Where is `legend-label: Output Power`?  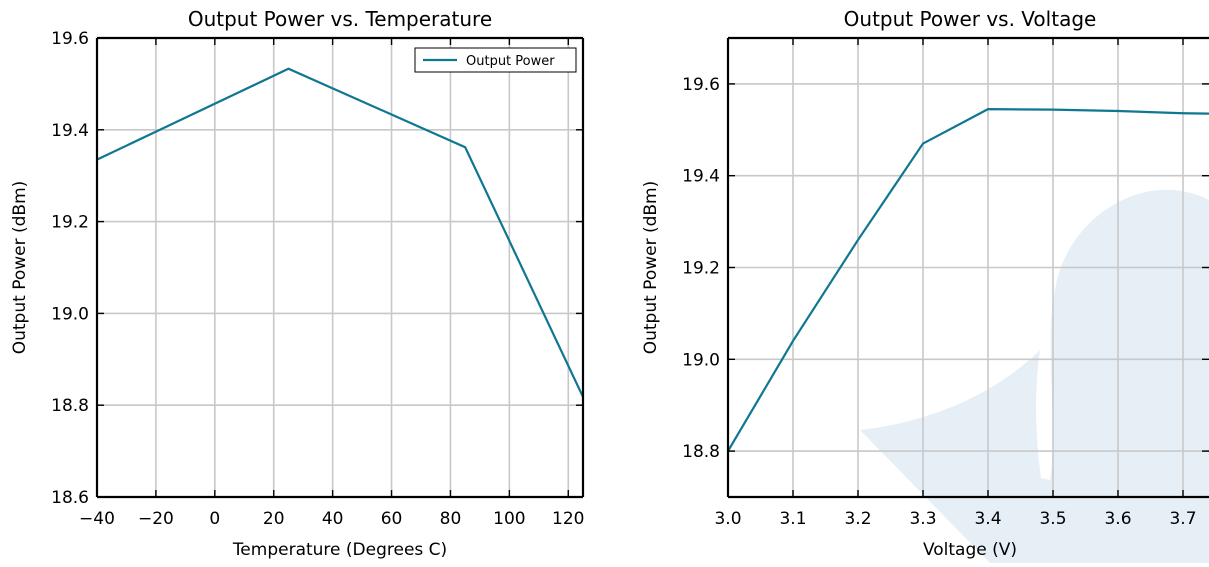
legend-label: Output Power is located at coordinates (510, 61).